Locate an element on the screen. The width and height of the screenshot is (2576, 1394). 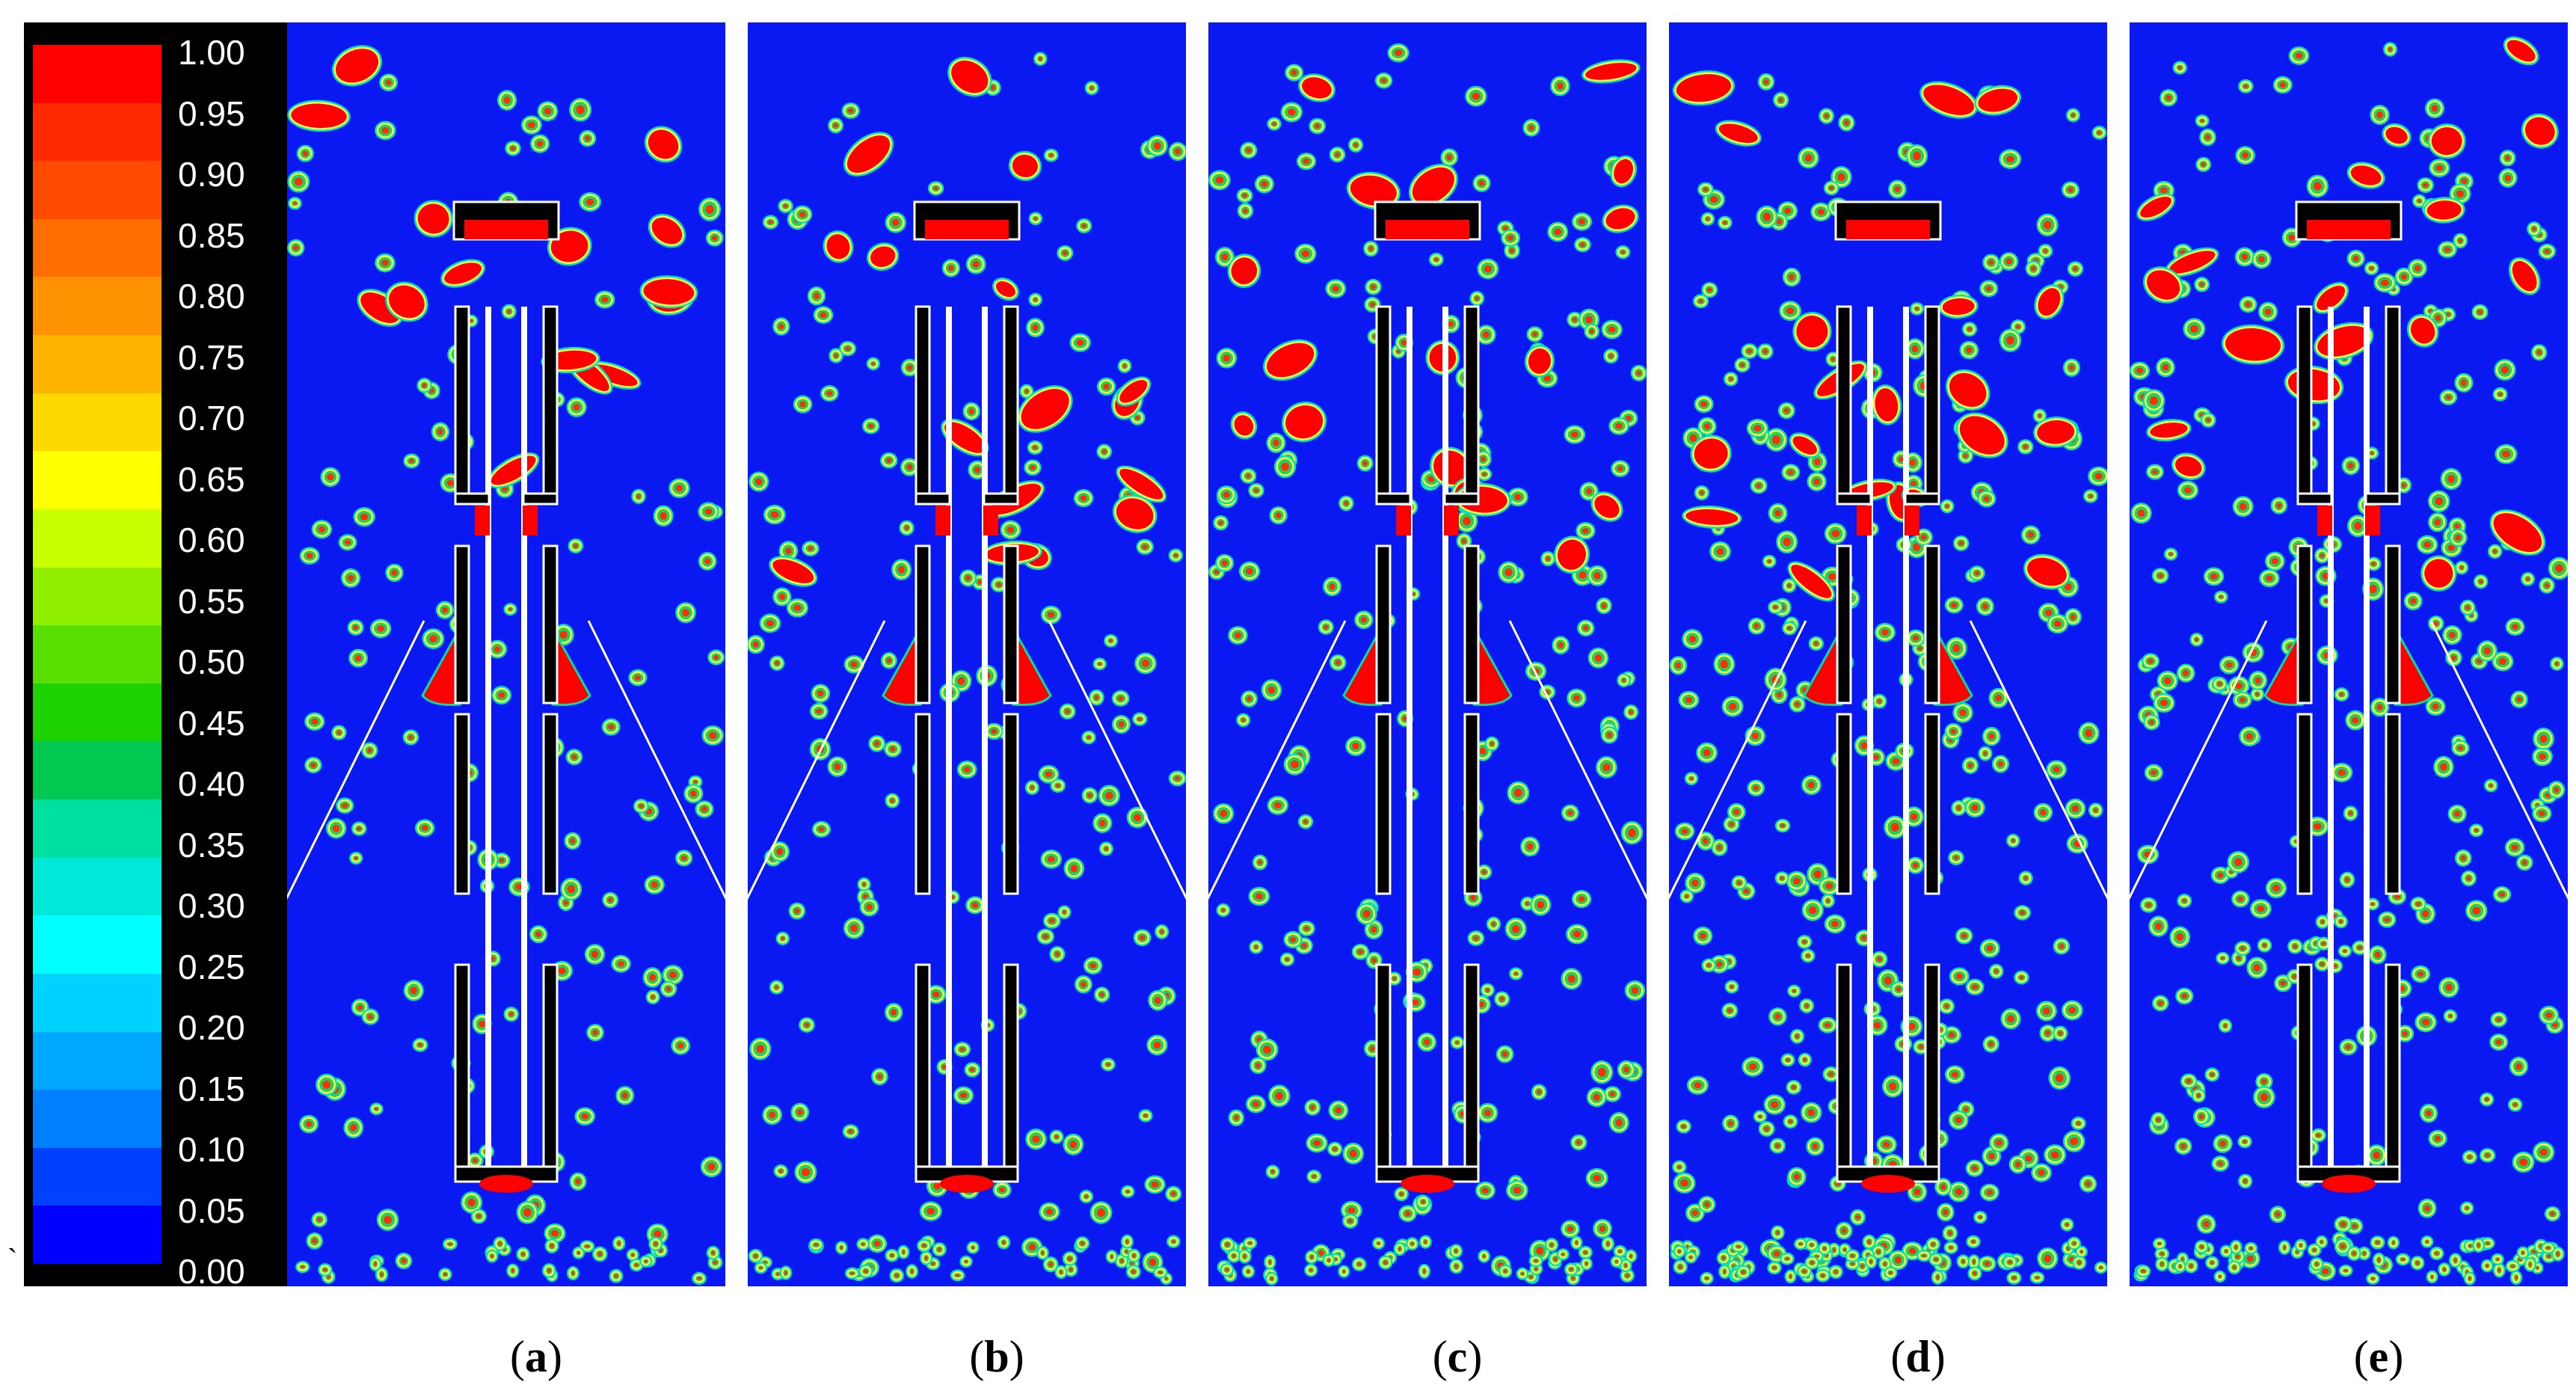
bracket-right is located at coordinates (1922, 499).